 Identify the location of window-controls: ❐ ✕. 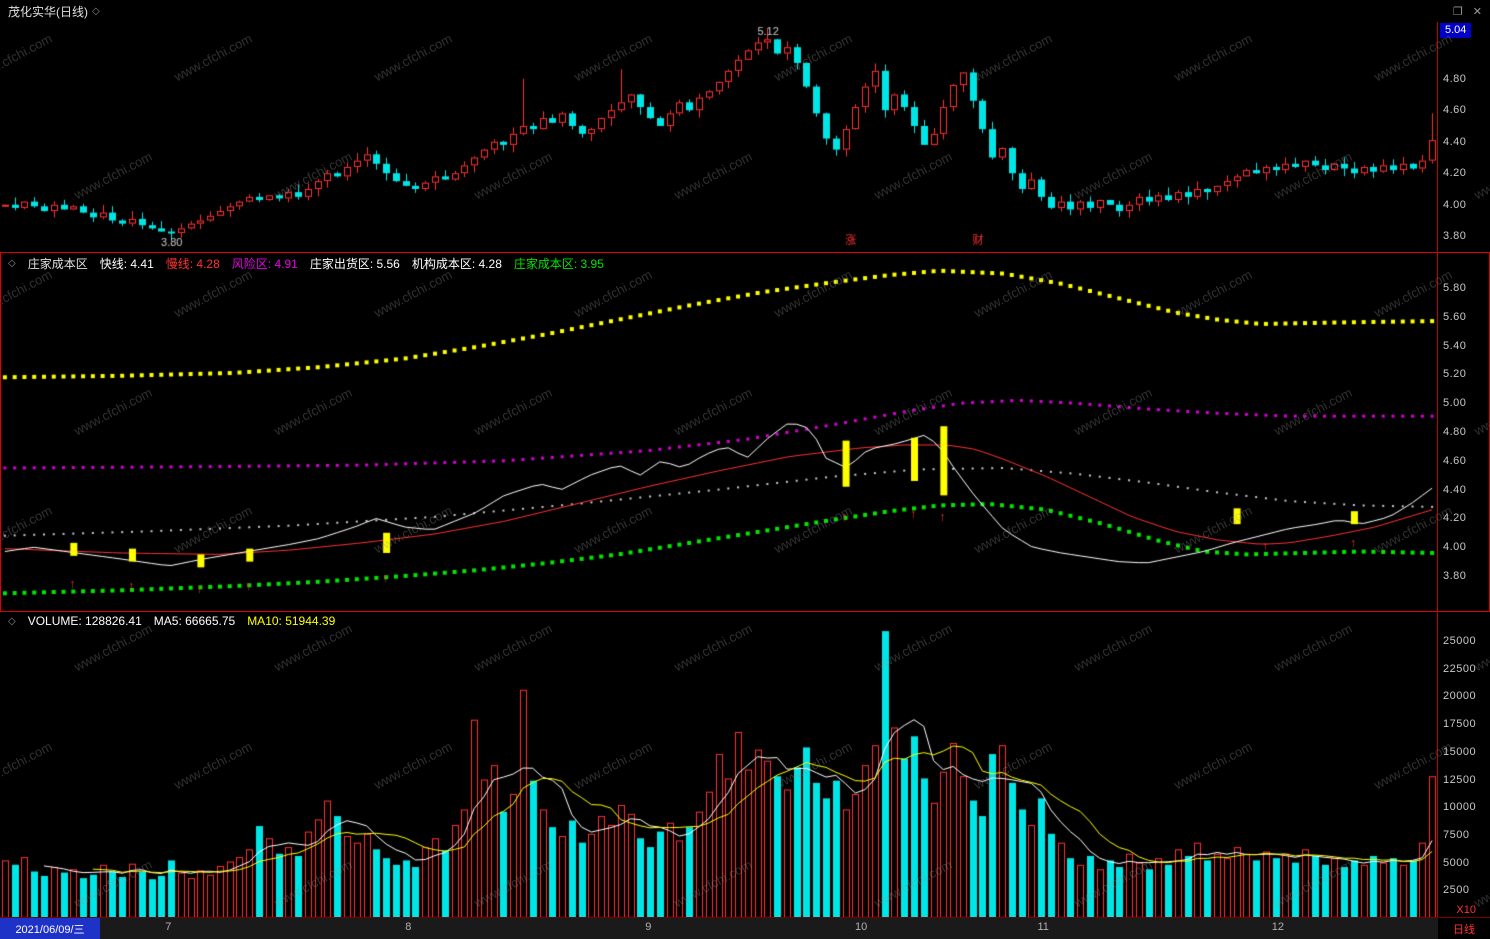
(1467, 11).